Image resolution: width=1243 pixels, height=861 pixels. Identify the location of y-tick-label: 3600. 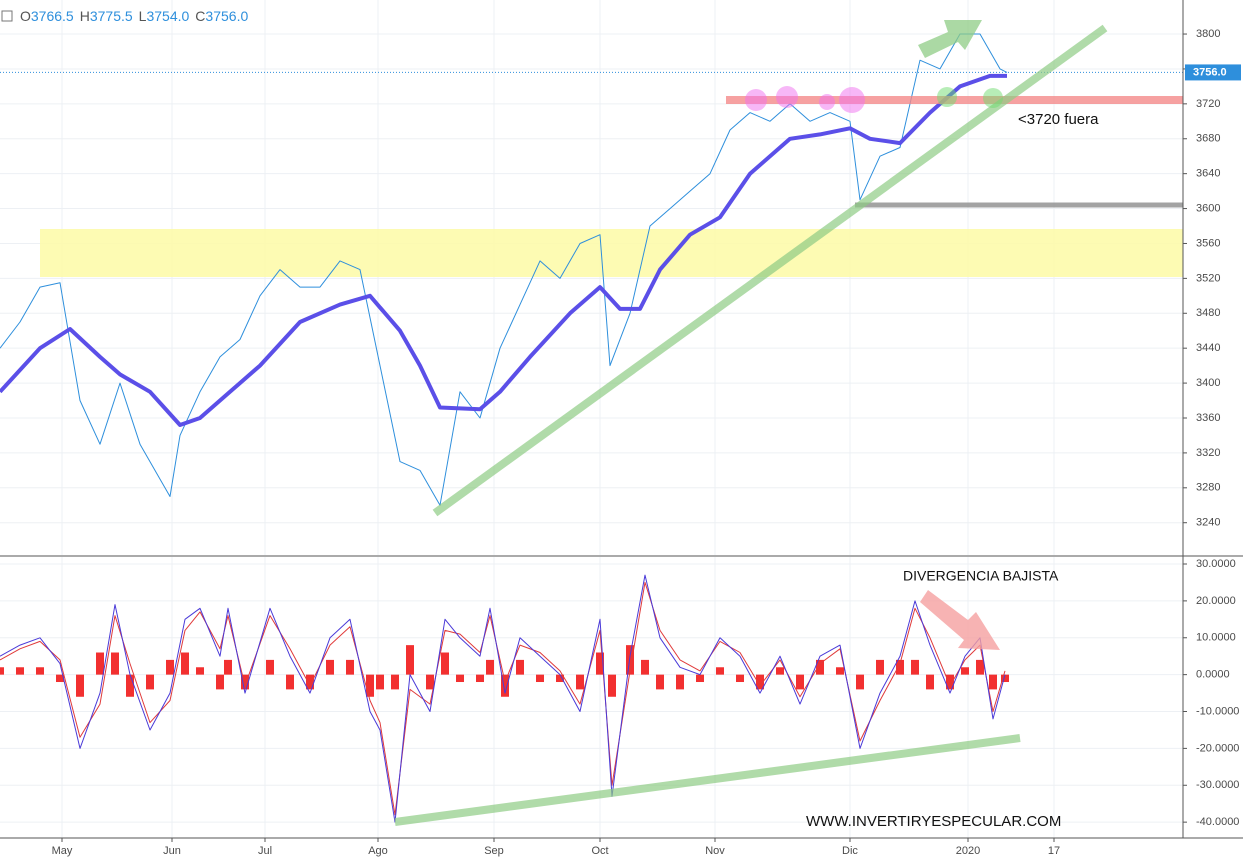
(1208, 208).